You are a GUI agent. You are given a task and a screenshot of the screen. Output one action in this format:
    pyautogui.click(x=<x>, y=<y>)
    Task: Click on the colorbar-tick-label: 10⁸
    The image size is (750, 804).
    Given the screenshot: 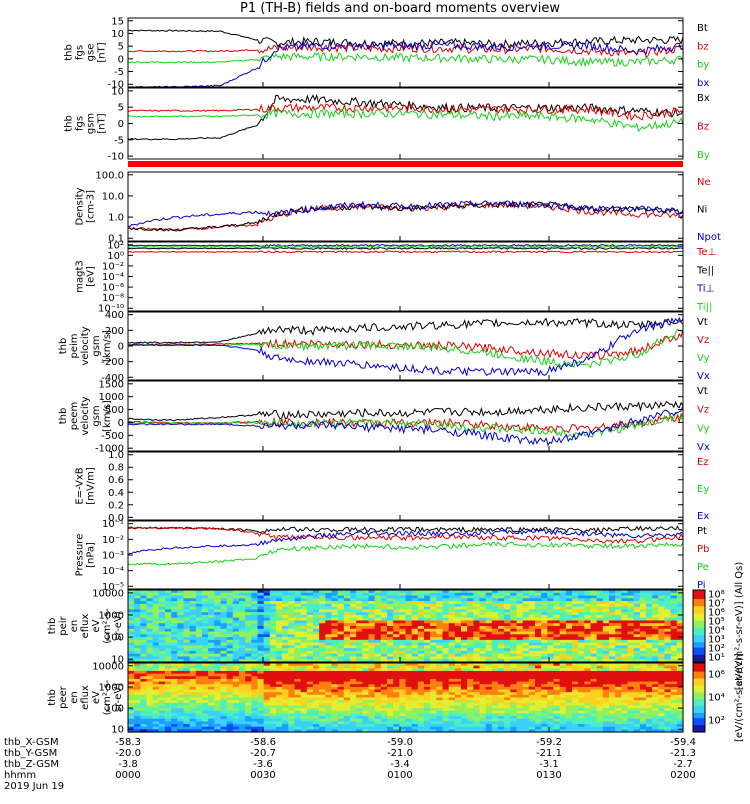 What is the action you would take?
    pyautogui.click(x=716, y=595)
    